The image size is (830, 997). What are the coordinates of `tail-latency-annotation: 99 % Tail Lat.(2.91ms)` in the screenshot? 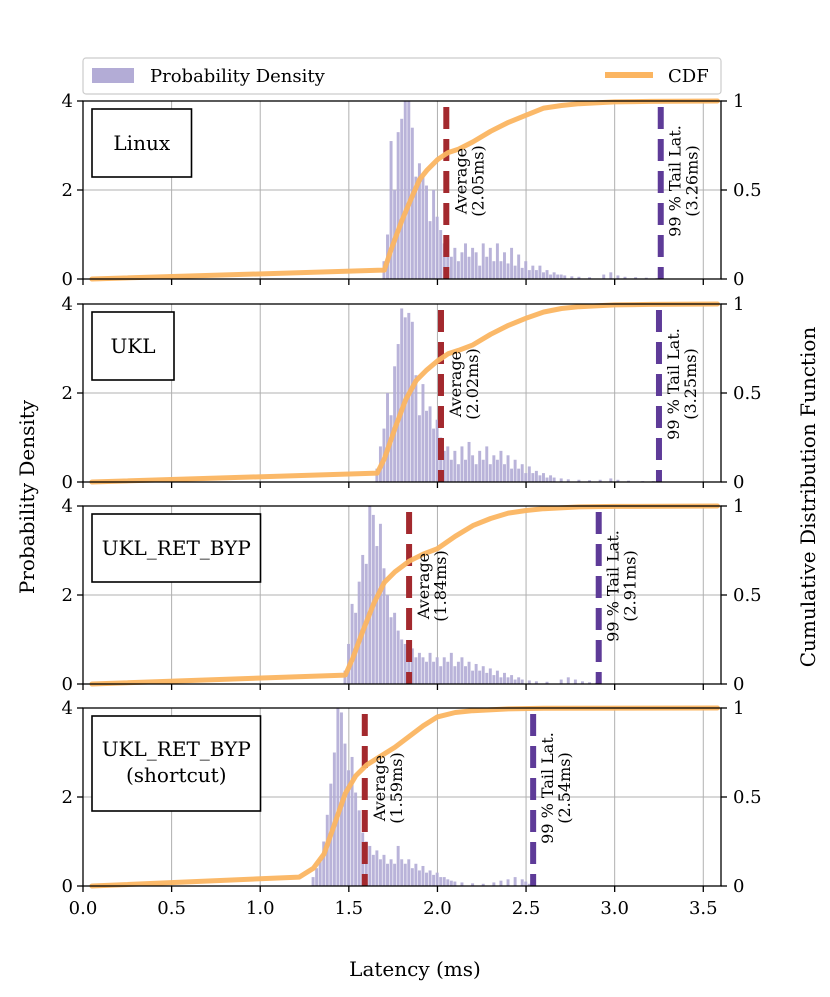 It's located at (622, 586).